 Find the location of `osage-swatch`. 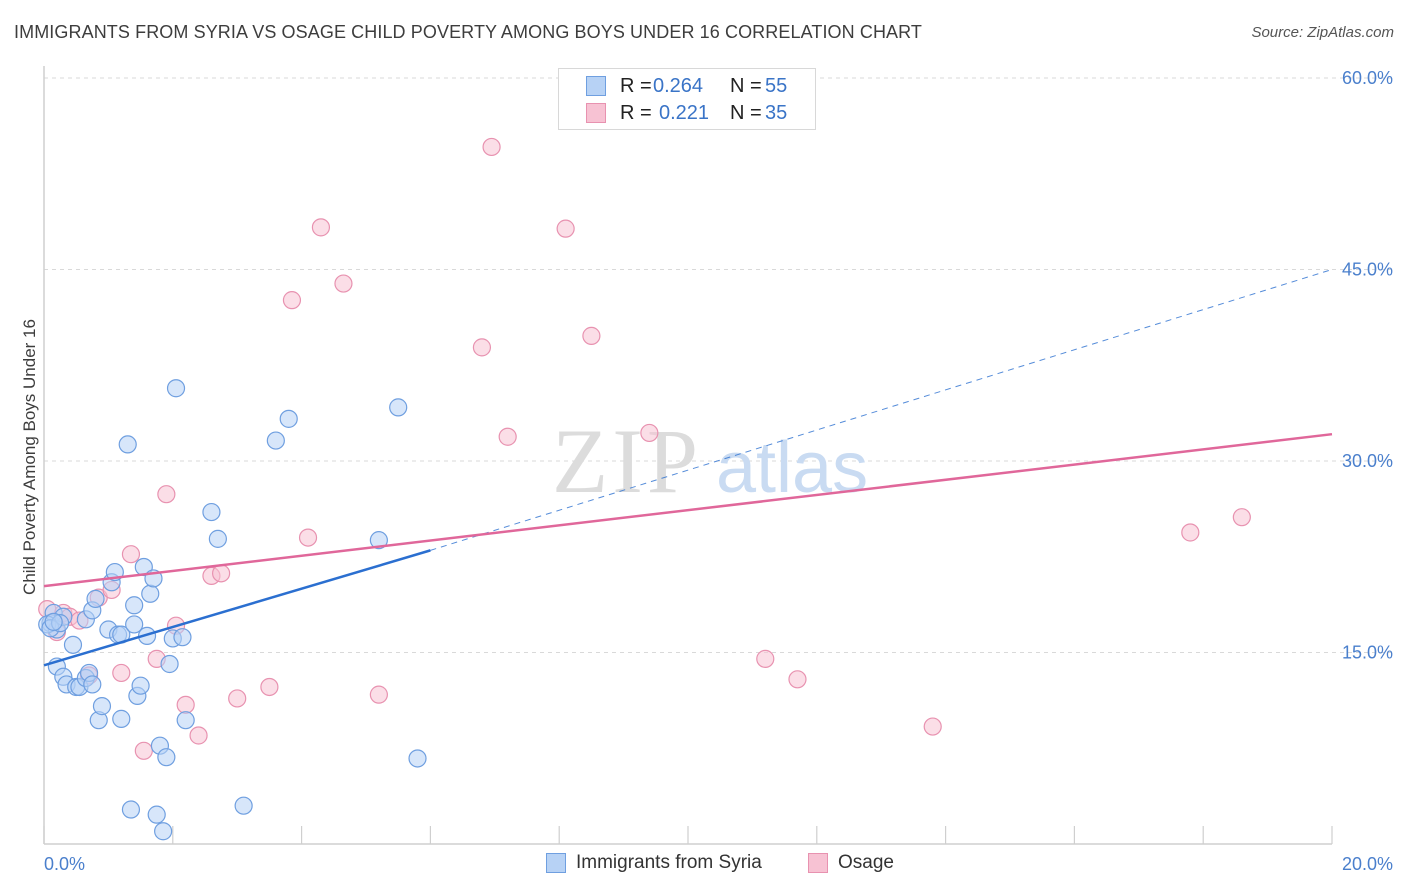

osage-swatch is located at coordinates (596, 113).